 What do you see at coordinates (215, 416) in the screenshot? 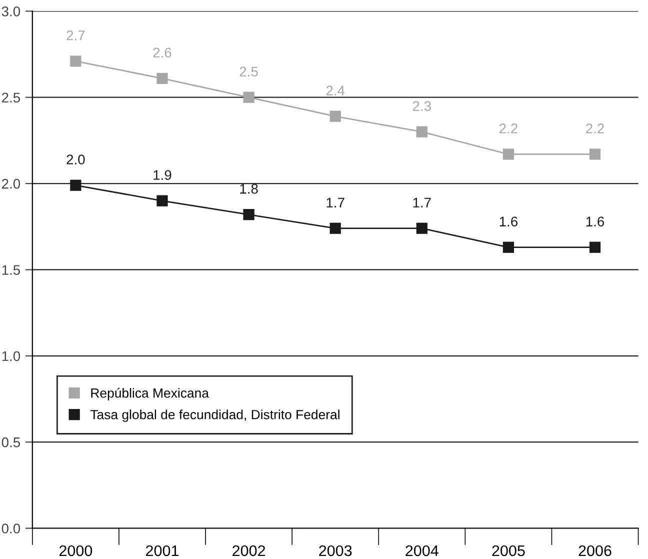
I see `legend-label: Tasa global de fecundidad, Distrito Federal` at bounding box center [215, 416].